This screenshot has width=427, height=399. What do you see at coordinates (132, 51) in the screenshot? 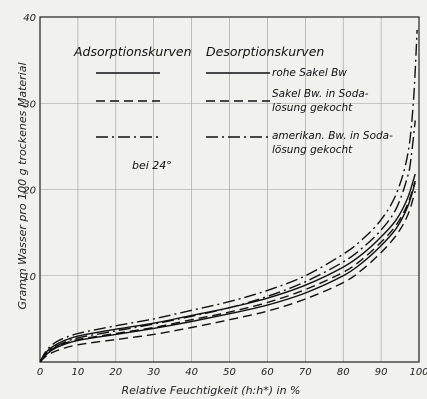
I see `legend-adsorption-header: Adsorptionskurven` at bounding box center [132, 51].